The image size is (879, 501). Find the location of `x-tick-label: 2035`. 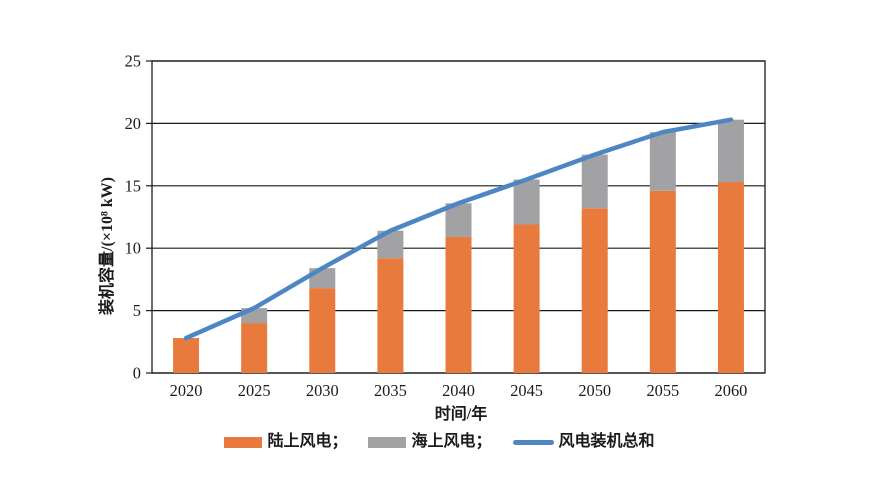

x-tick-label: 2035 is located at coordinates (390, 390).